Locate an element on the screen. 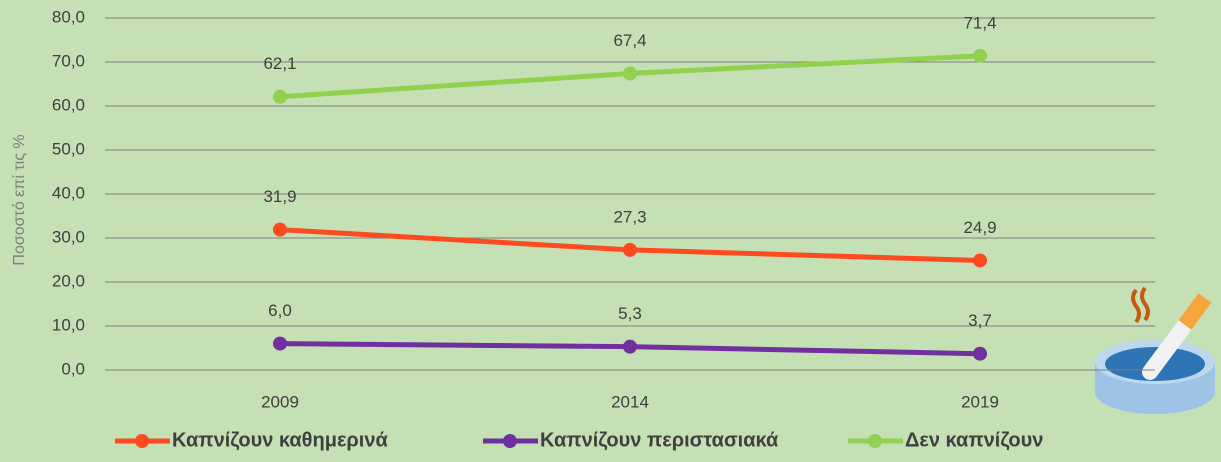  y-tick-label: 0,0 is located at coordinates (73, 368).